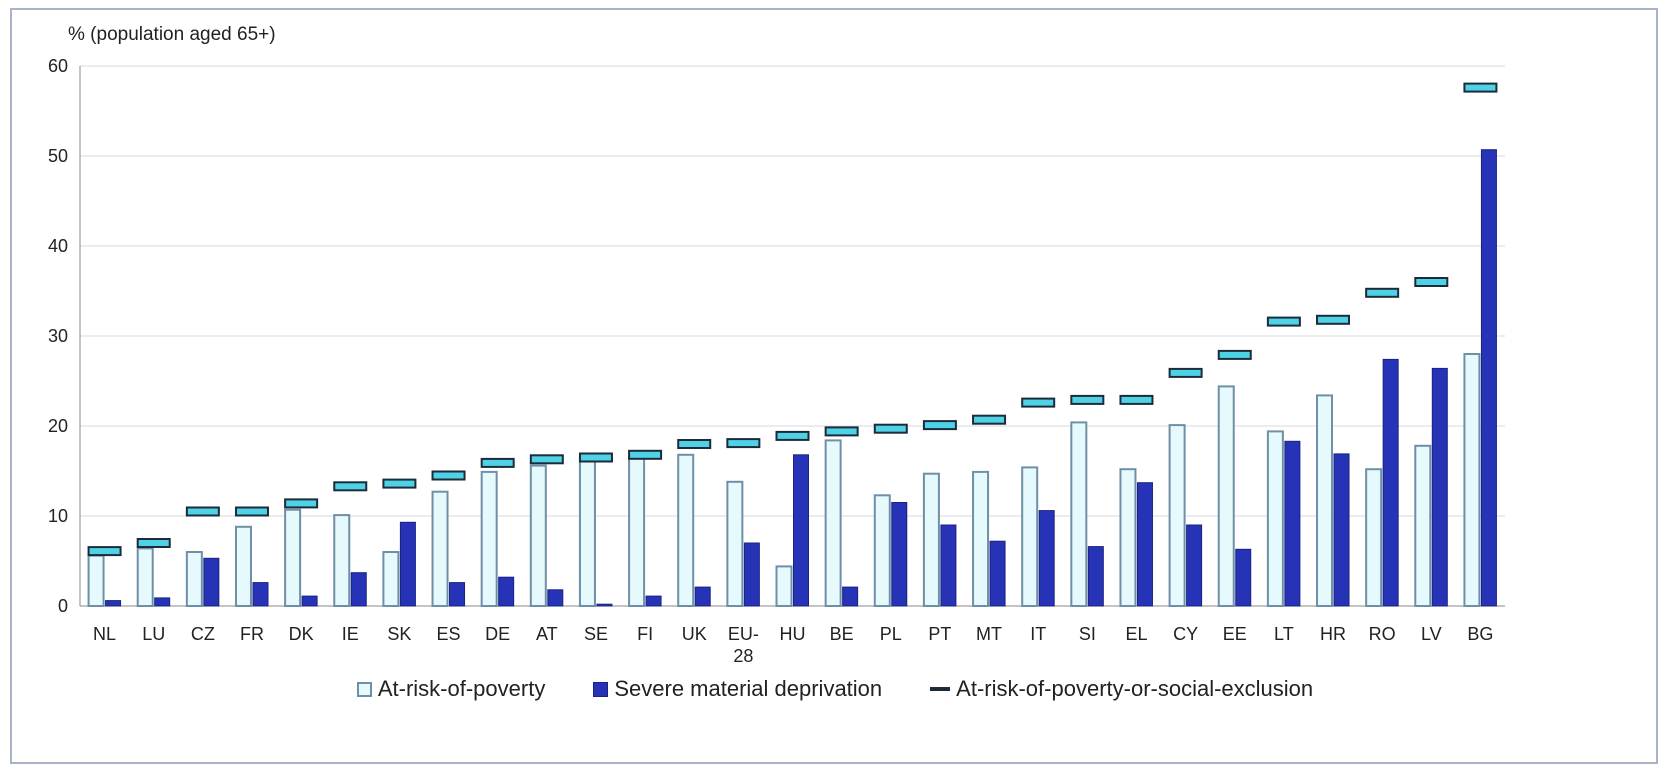 The height and width of the screenshot is (773, 1670). I want to click on x-tick-label: CZ, so click(203, 634).